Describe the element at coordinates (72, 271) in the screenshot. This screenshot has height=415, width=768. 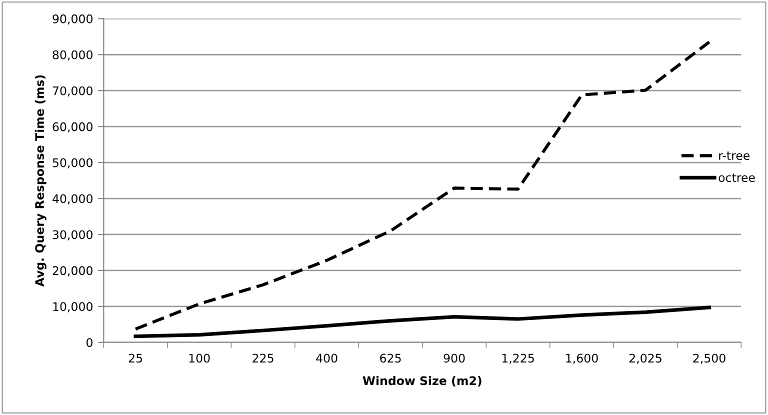
I see `y-tick-label: 20,000` at that location.